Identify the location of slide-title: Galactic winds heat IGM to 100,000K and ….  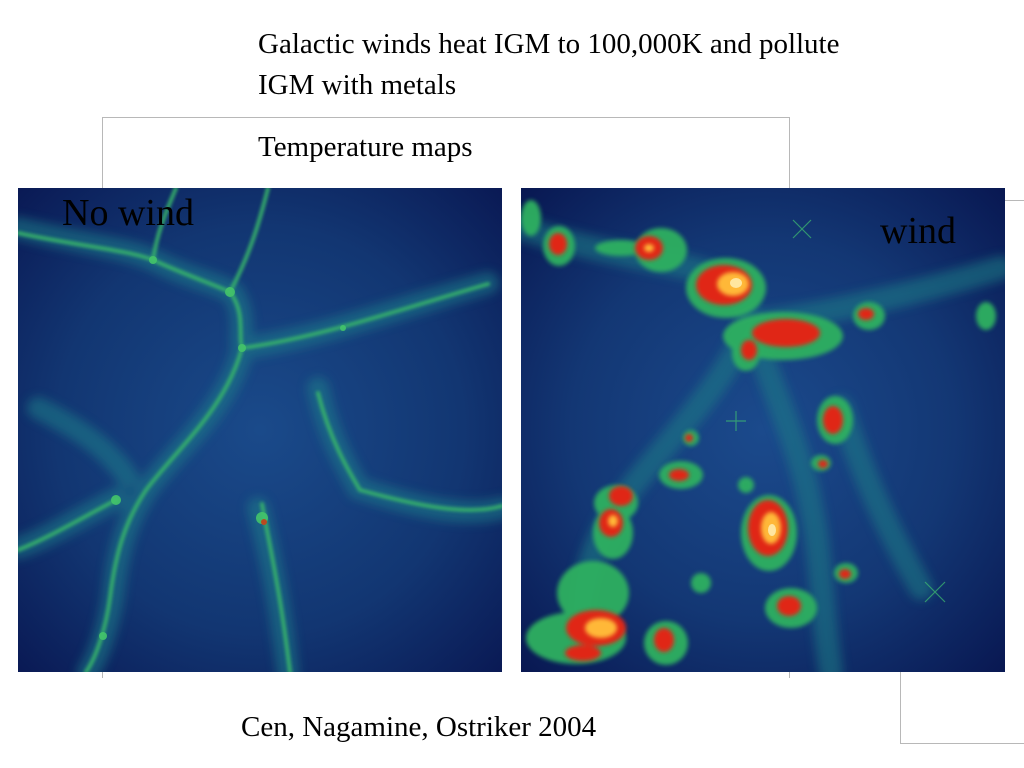
(549, 64).